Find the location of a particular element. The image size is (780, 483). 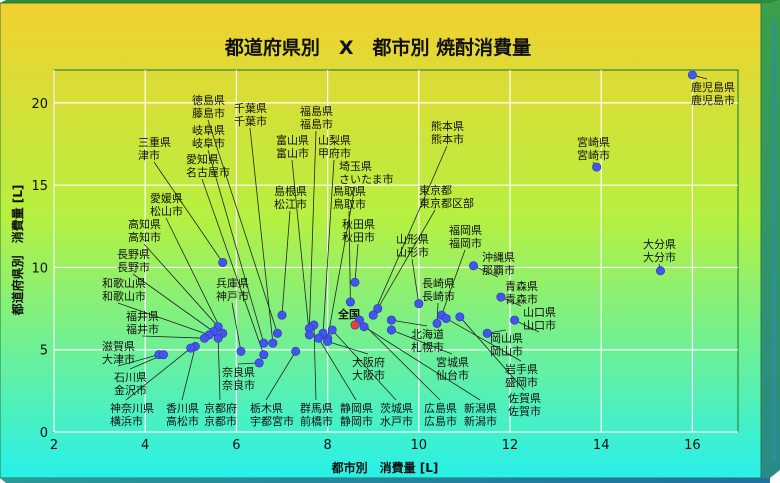

point-label-pref: 熊本県 is located at coordinates (447, 126).